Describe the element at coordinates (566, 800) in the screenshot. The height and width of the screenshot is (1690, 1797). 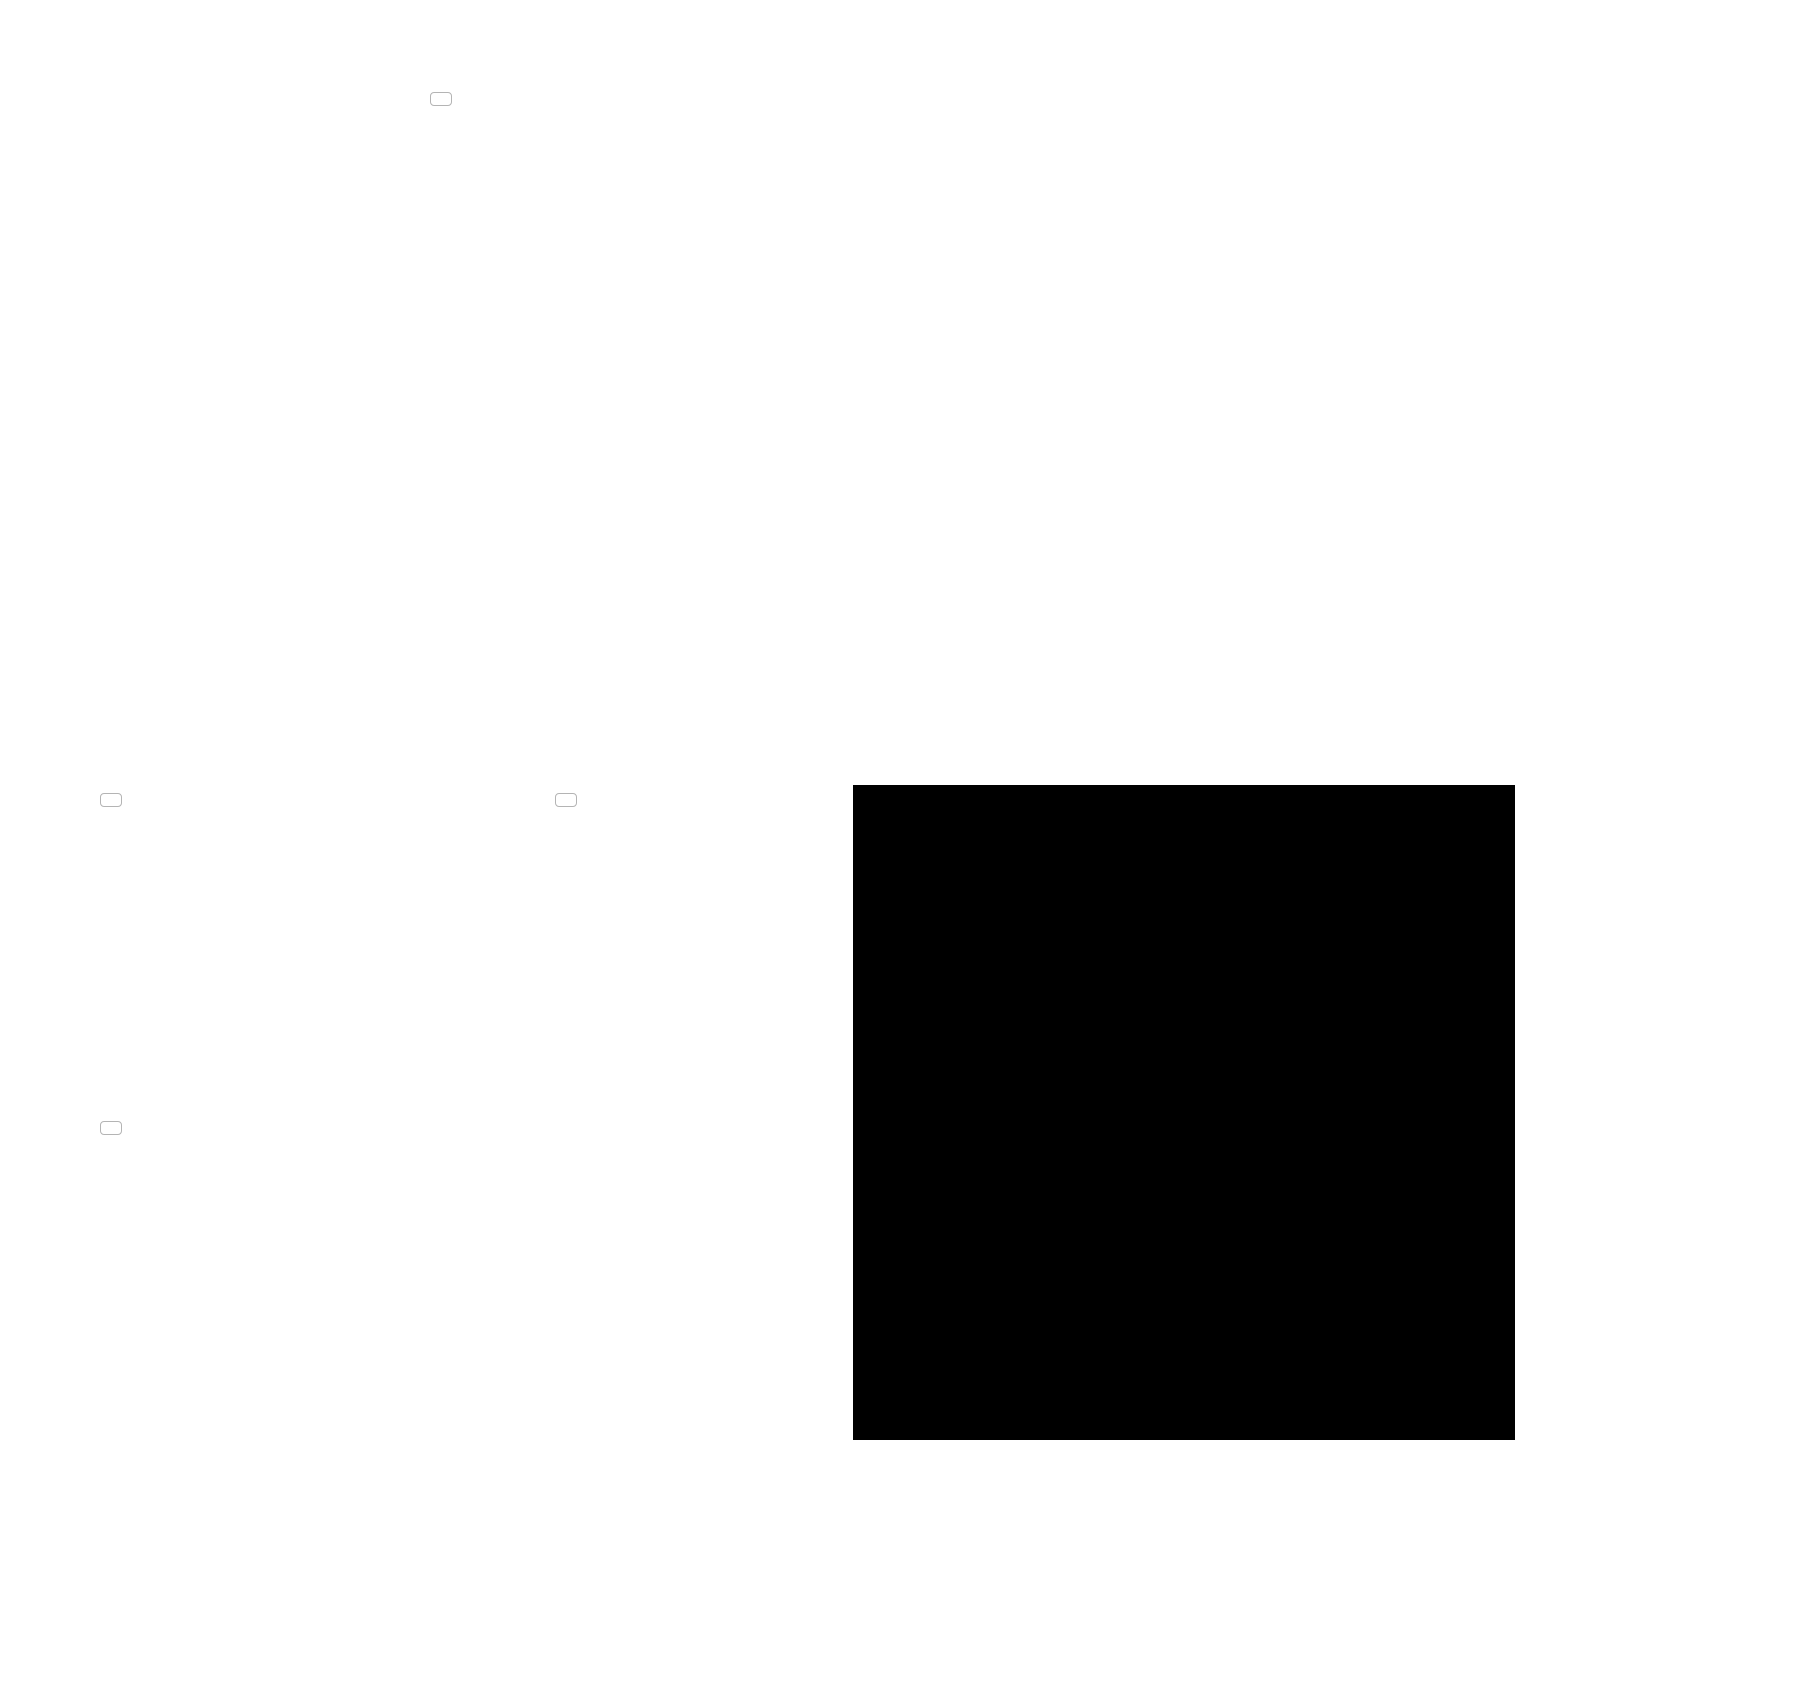
I see `pressure-legend` at that location.